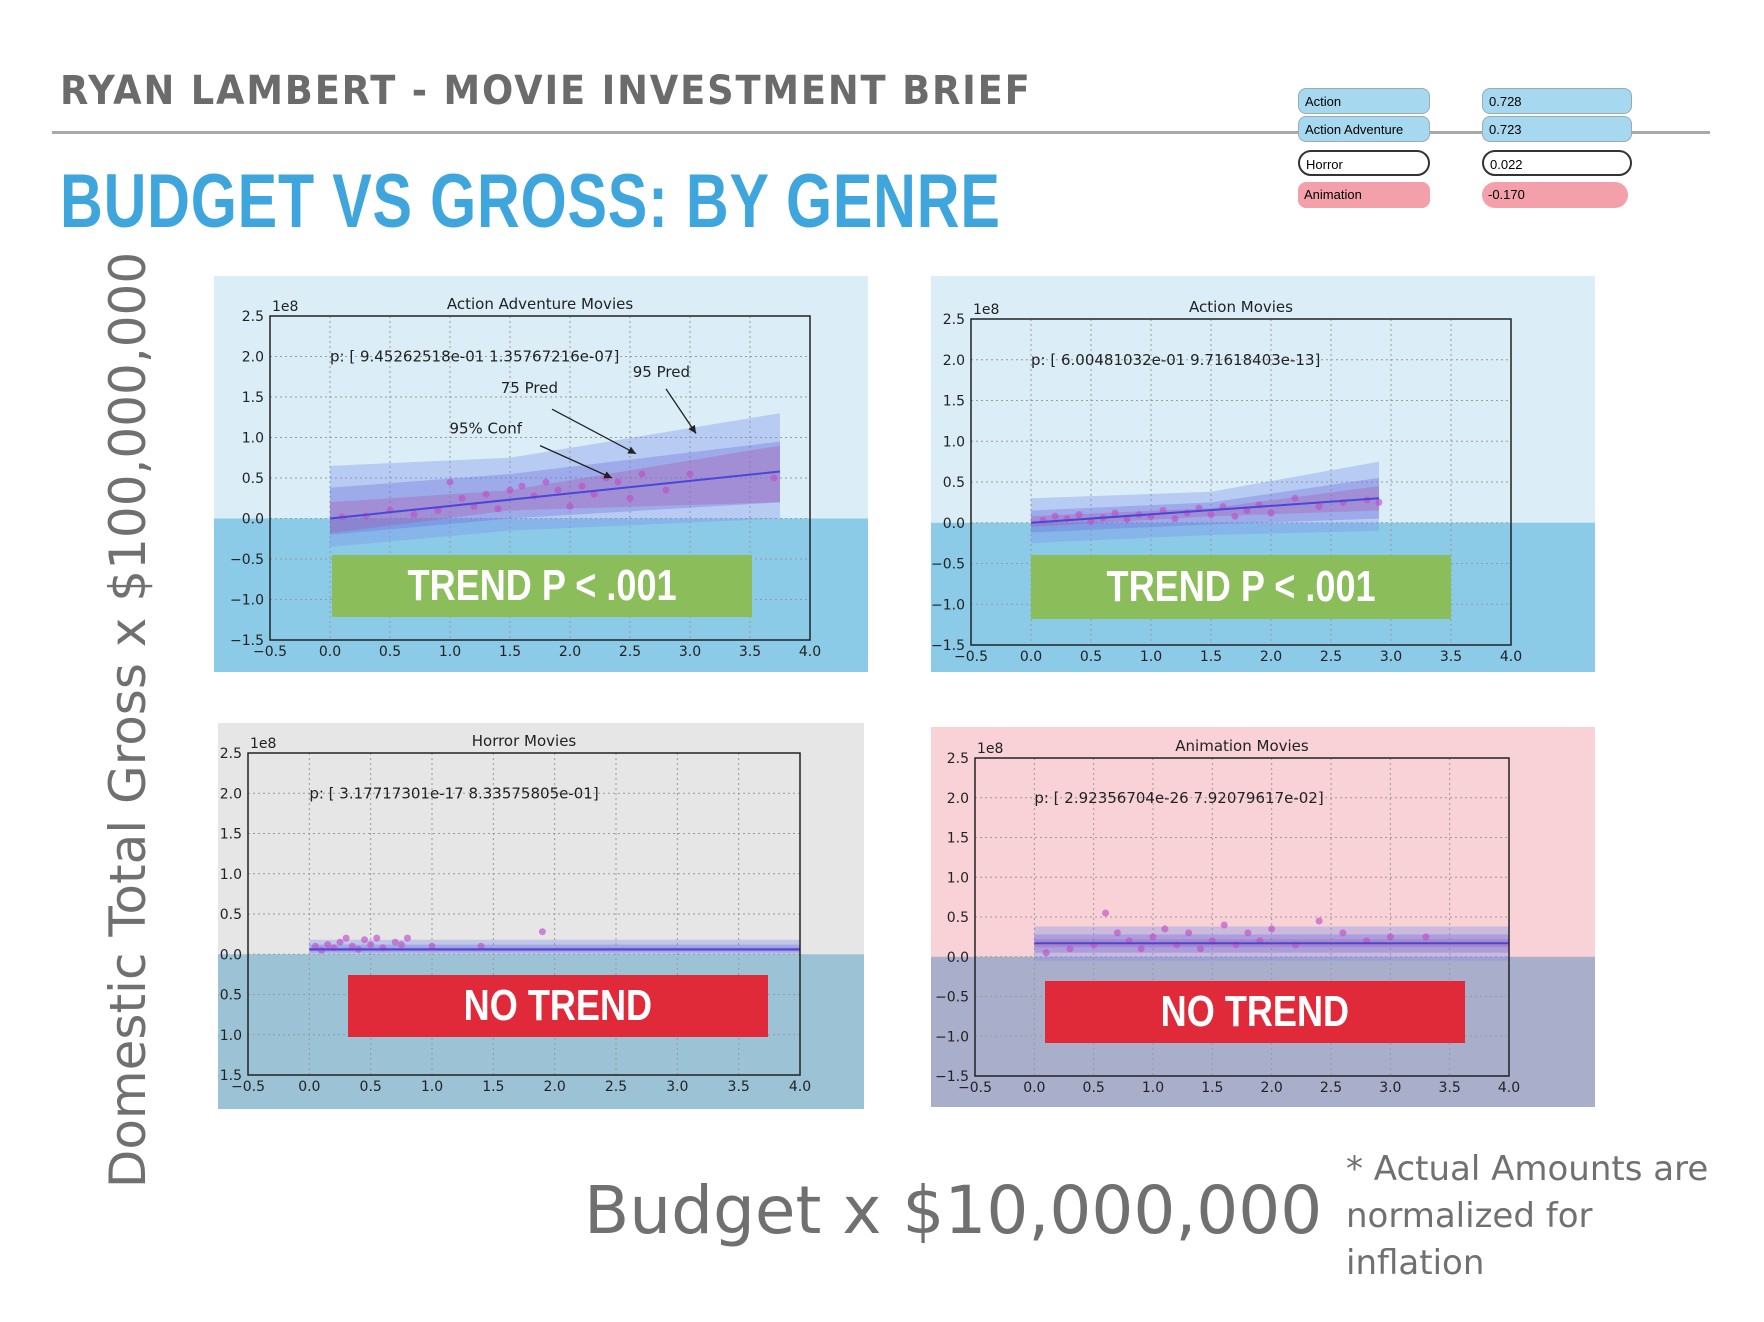  What do you see at coordinates (881, 132) in the screenshot?
I see `header-divider` at bounding box center [881, 132].